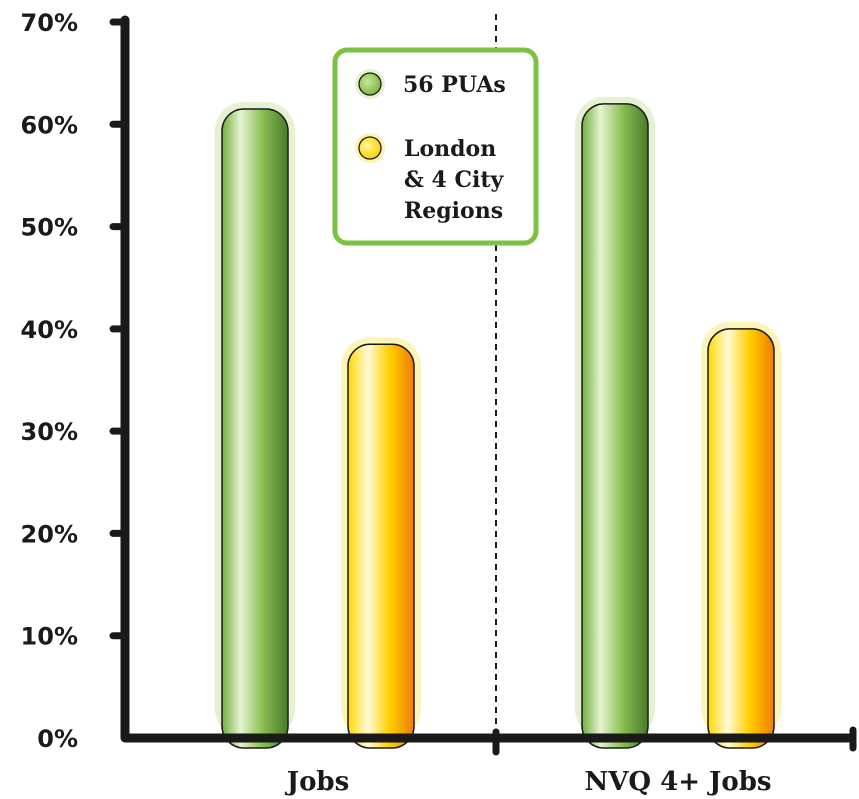 Image resolution: width=859 pixels, height=799 pixels. I want to click on legend-box, so click(435, 146).